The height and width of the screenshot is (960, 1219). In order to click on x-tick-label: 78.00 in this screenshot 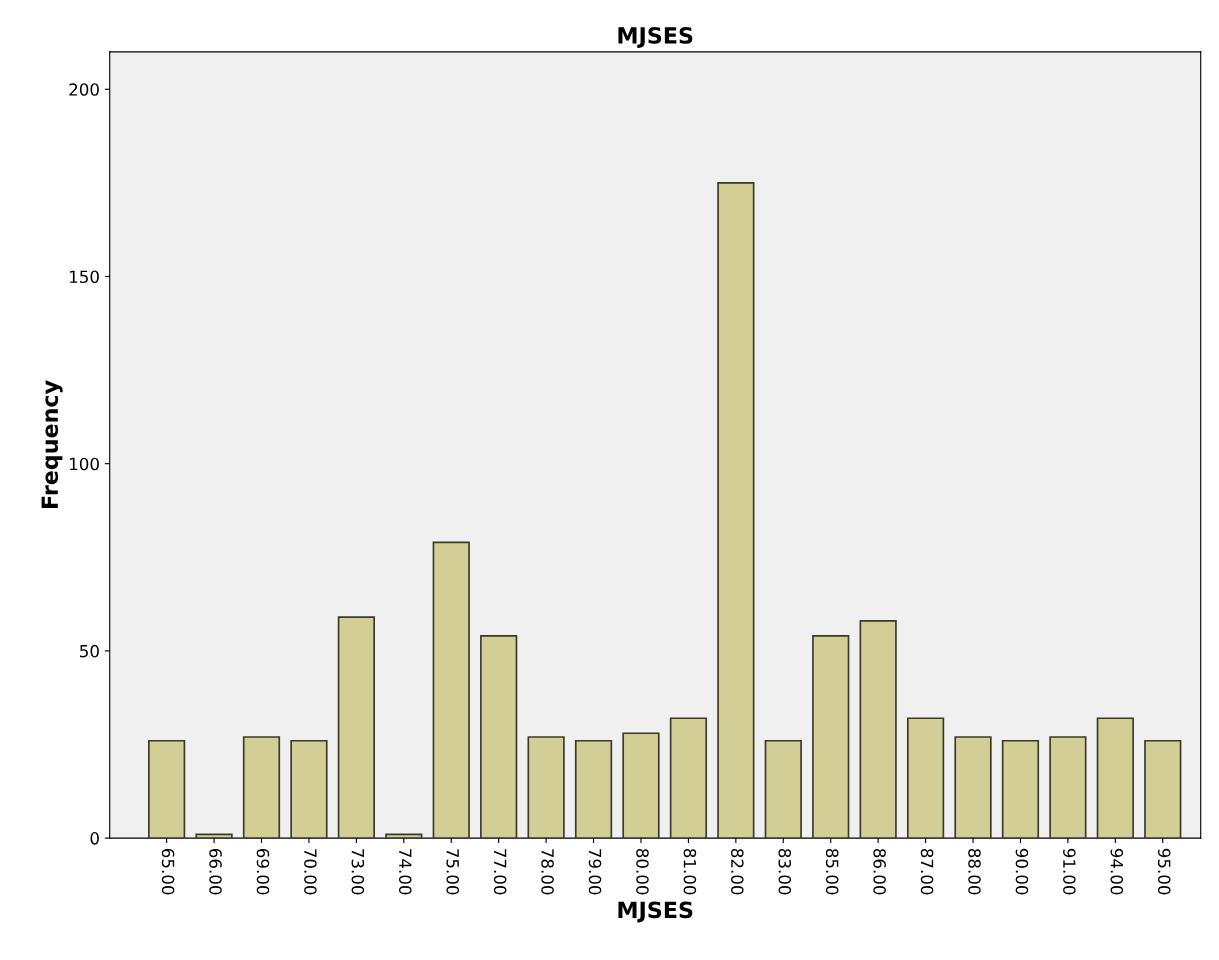, I will do `click(547, 872)`.